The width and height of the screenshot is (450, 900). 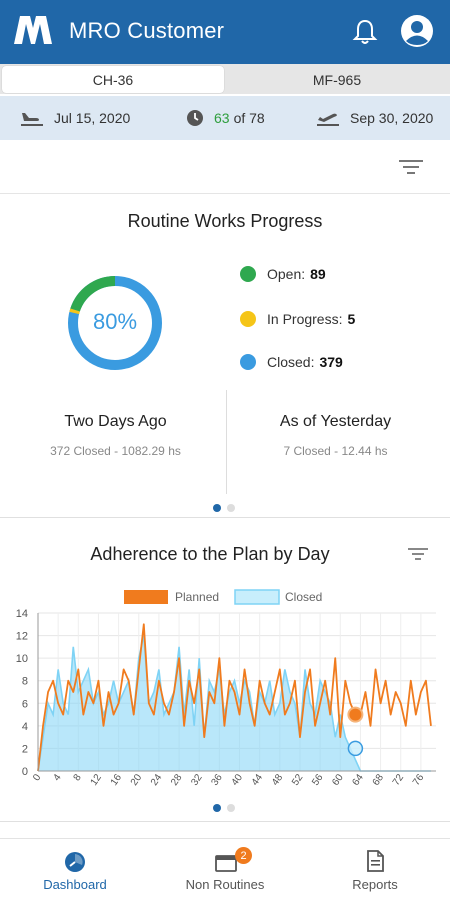 I want to click on plane-landing-icon, so click(x=32, y=119).